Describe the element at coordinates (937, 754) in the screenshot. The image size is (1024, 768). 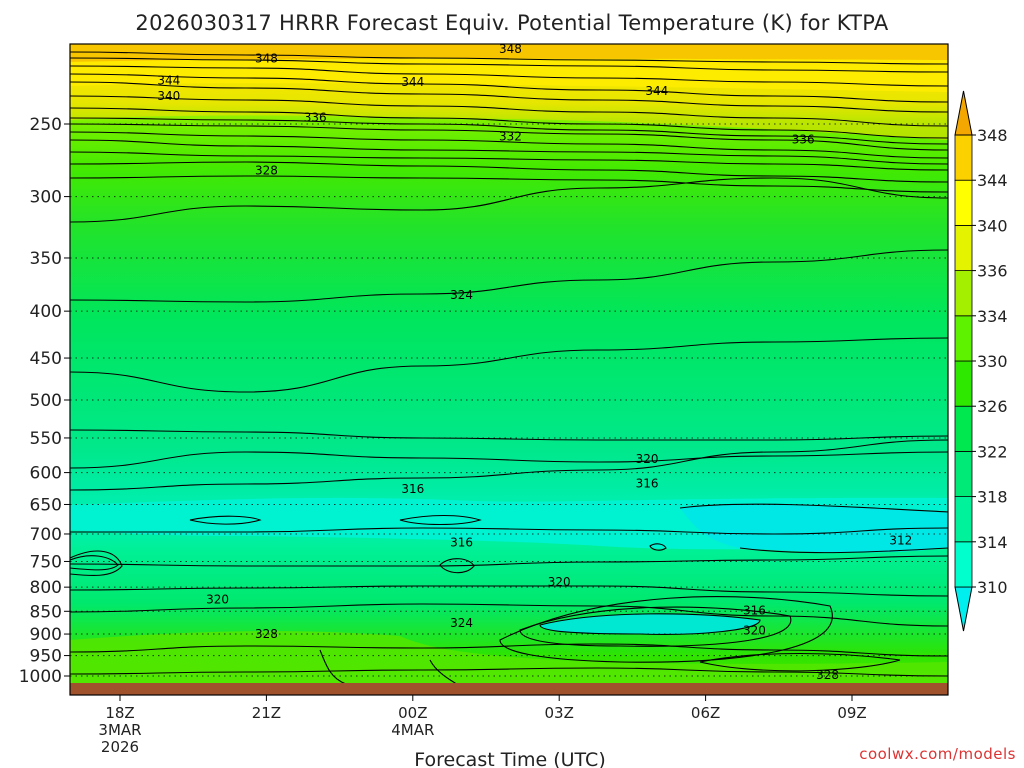
I see `credit-link: coolwx.com/models` at that location.